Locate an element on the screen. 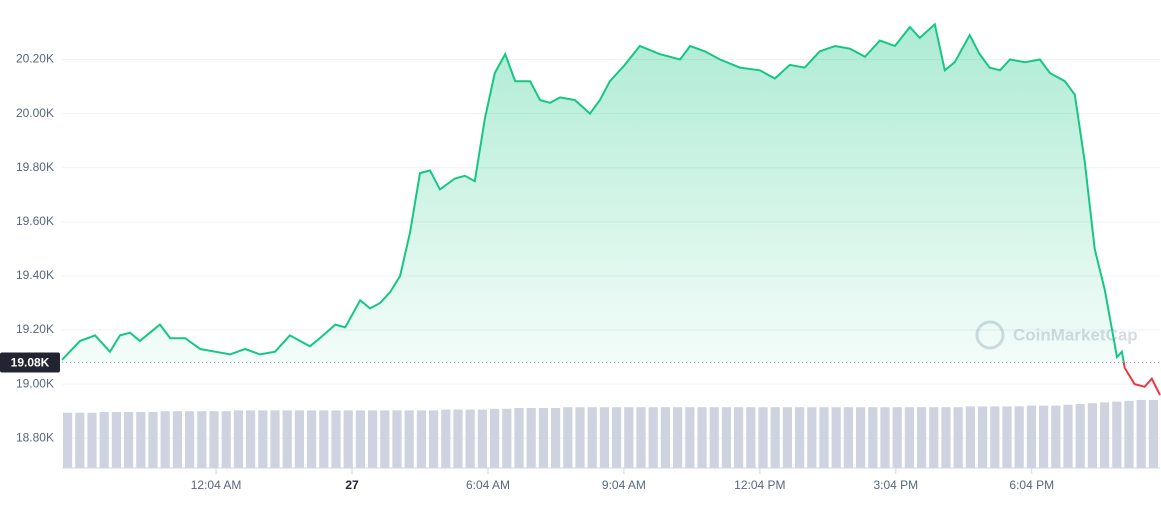  x-tick-label: 3:04 PM is located at coordinates (895, 485).